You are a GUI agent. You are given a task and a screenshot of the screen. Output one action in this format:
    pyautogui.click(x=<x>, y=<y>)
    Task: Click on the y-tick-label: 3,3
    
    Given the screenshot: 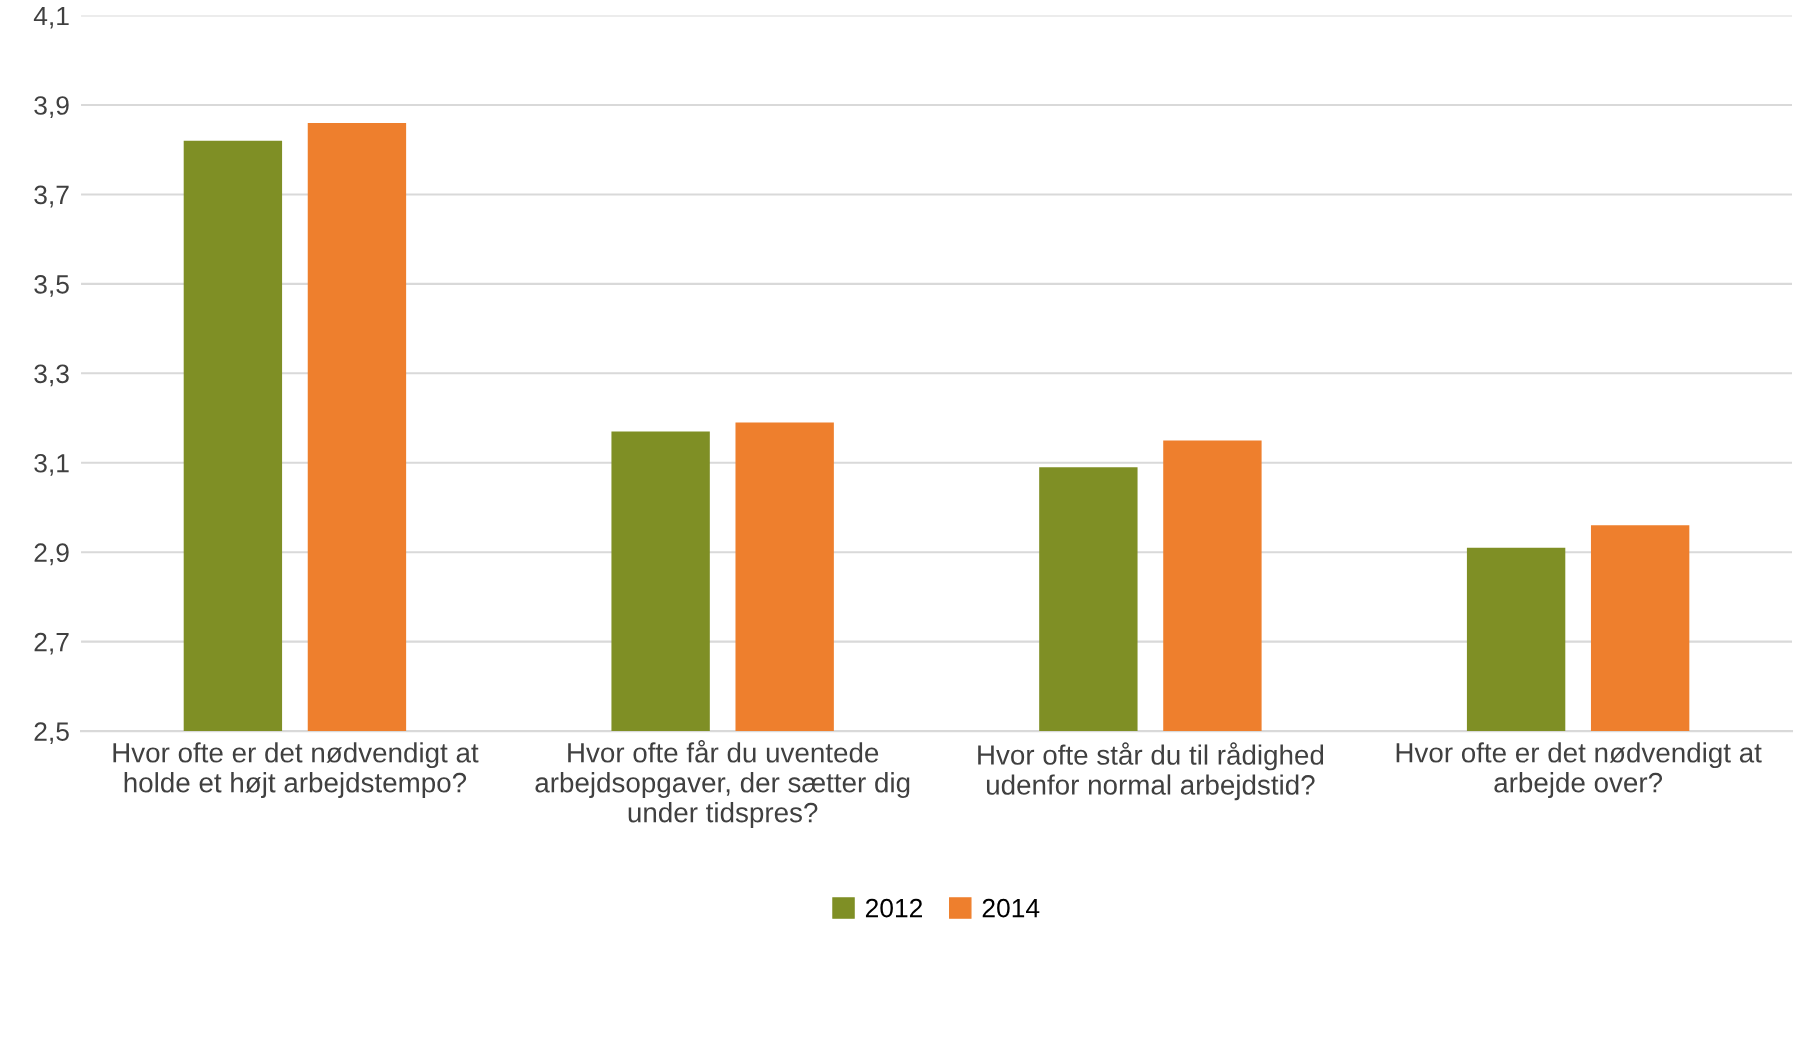 What is the action you would take?
    pyautogui.click(x=51, y=375)
    